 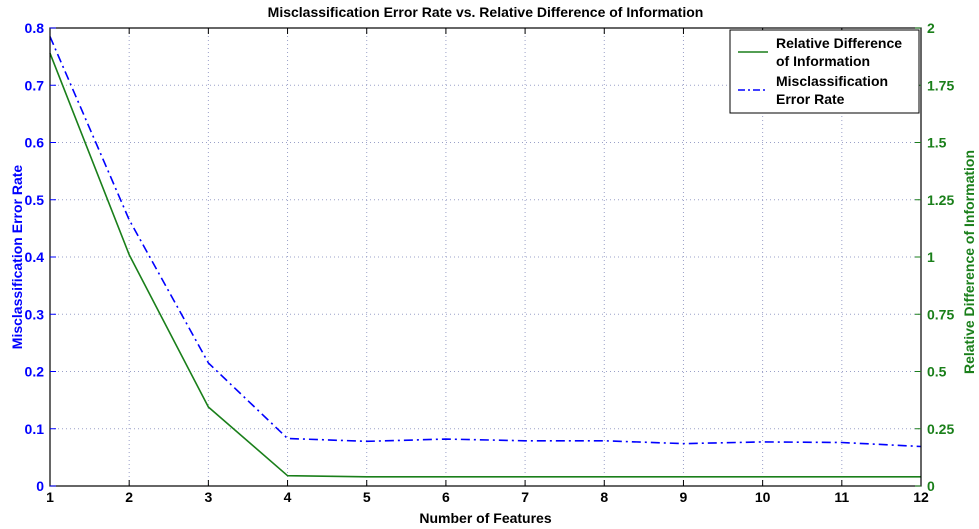 I want to click on y-right-tick-label: 1.75, so click(x=940, y=85).